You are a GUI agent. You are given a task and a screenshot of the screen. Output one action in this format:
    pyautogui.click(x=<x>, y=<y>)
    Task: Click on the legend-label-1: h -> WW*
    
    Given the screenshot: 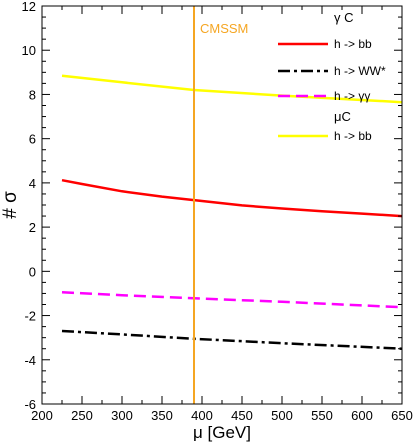 What is the action you would take?
    pyautogui.click(x=360, y=71)
    